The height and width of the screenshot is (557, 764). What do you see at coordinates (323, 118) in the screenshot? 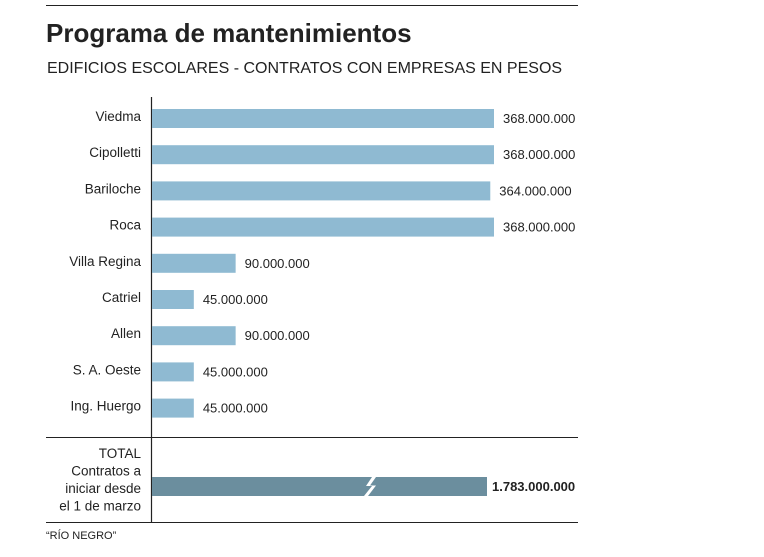
I see `bar-viedma` at bounding box center [323, 118].